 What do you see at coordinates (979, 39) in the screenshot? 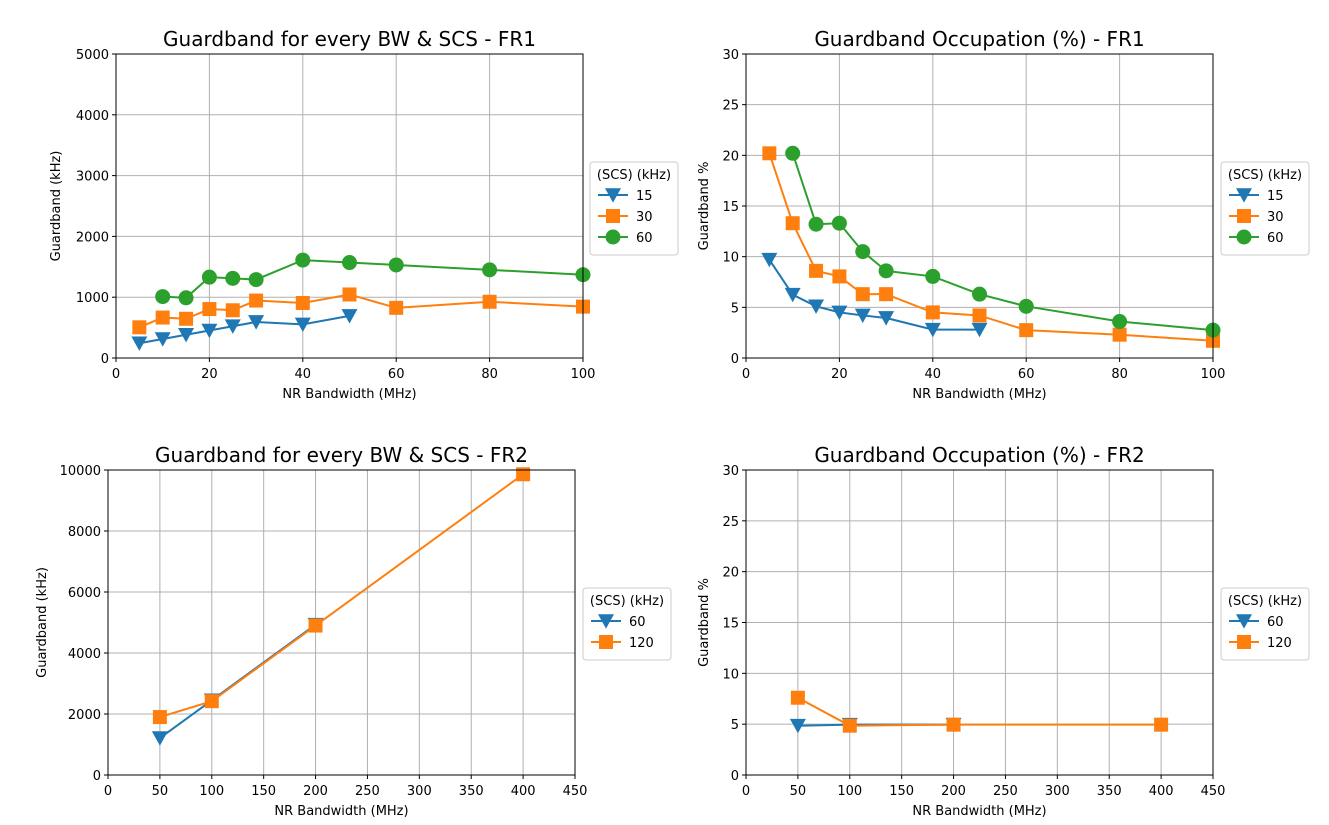
I see `chart-title: Guardband Occupation (%) - FR1` at bounding box center [979, 39].